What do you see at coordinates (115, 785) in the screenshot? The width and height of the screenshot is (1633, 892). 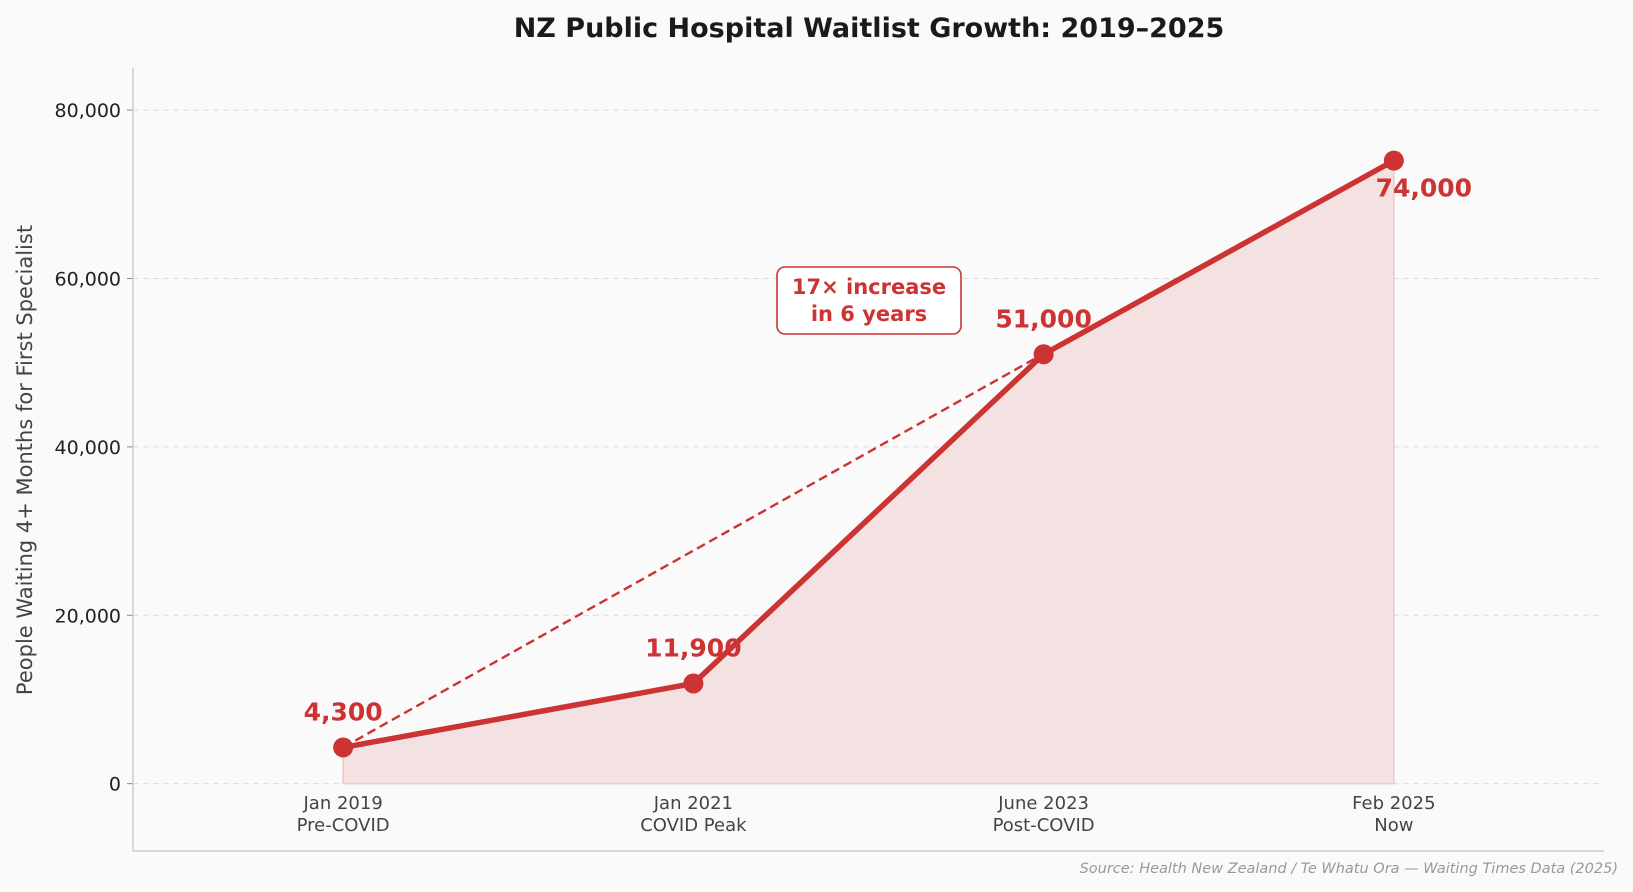 I see `y-tick-label: 0` at bounding box center [115, 785].